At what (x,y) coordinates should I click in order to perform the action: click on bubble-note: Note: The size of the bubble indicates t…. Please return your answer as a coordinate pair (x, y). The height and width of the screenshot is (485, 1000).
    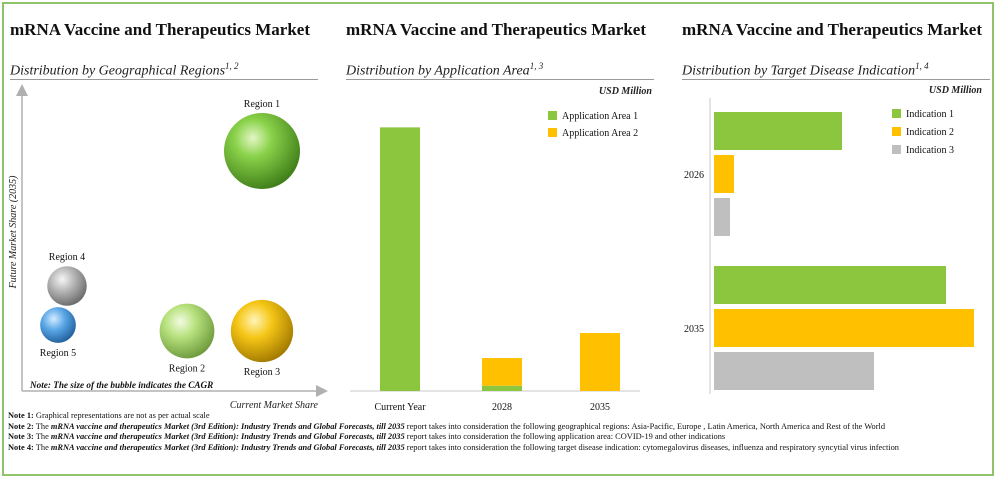
    Looking at the image, I should click on (121, 385).